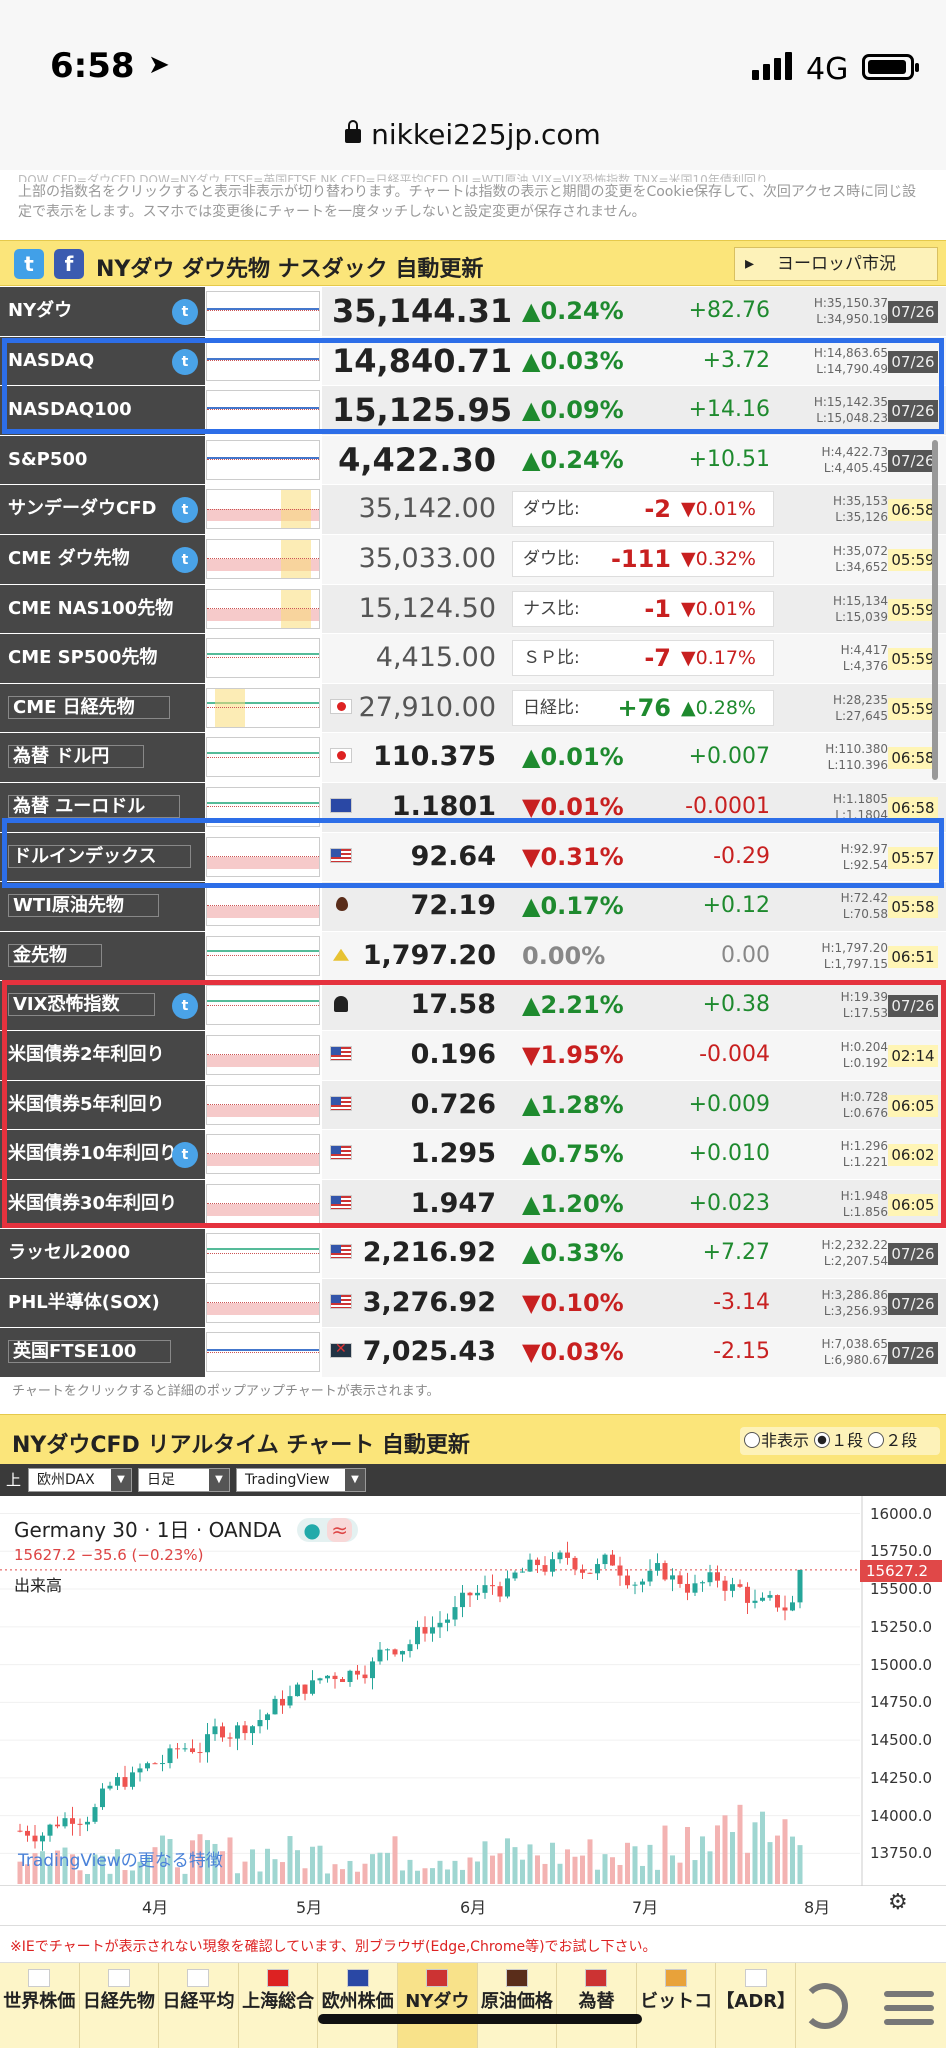 The image size is (946, 2048). I want to click on nav-item: 日経平均, so click(199, 2005).